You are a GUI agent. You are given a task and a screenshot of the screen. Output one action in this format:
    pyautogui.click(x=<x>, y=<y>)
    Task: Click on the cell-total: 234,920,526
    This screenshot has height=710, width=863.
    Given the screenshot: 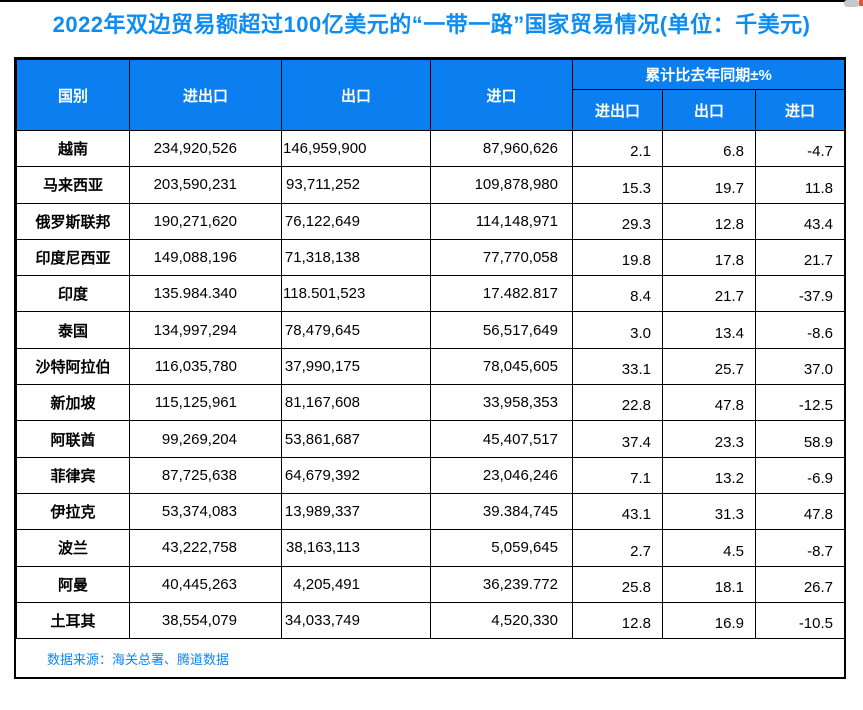 What is the action you would take?
    pyautogui.click(x=205, y=148)
    